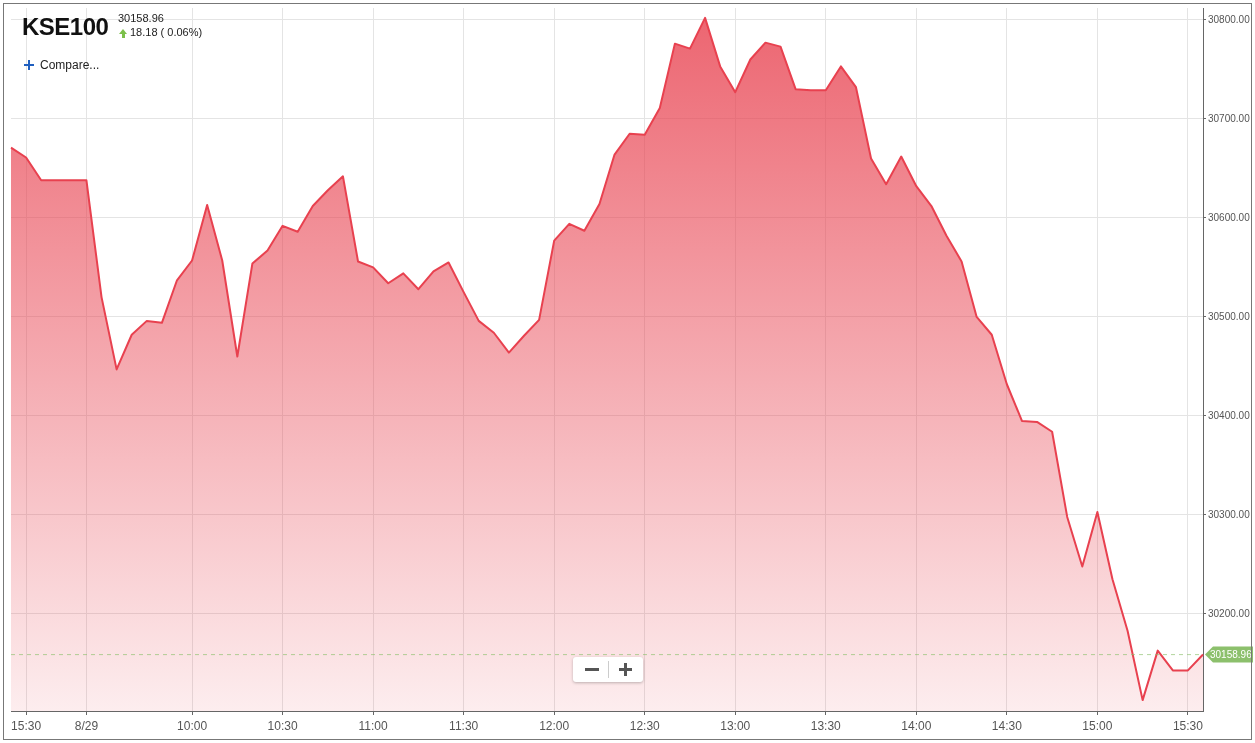  Describe the element at coordinates (65, 27) in the screenshot. I see `chart-title: KSE100` at that location.